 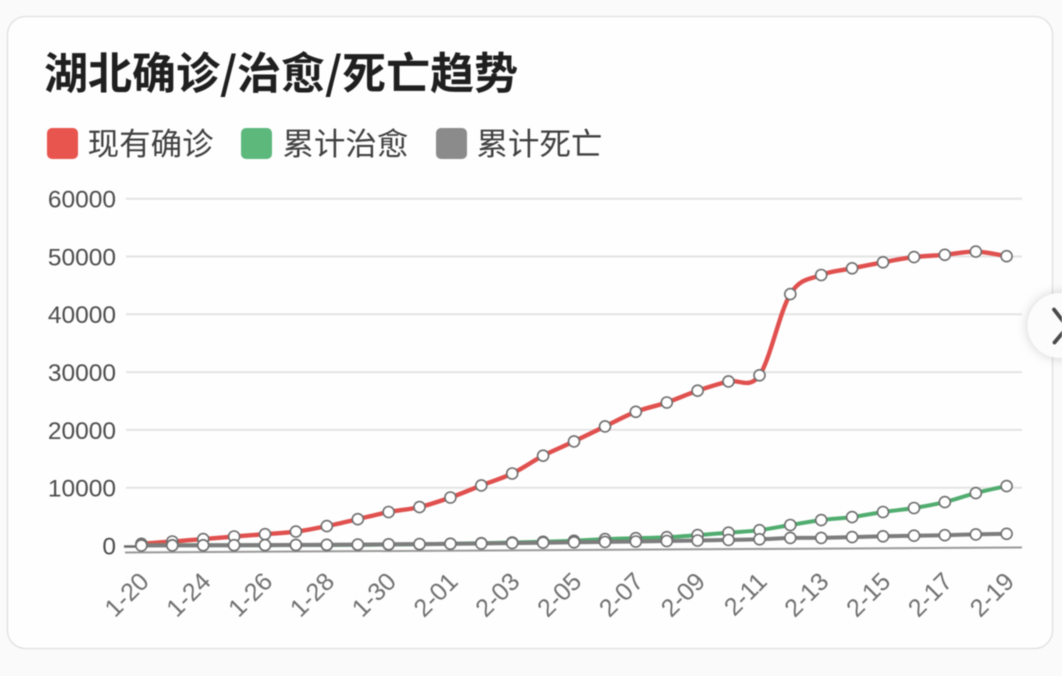 What do you see at coordinates (82, 257) in the screenshot?
I see `svg-text: 50000` at bounding box center [82, 257].